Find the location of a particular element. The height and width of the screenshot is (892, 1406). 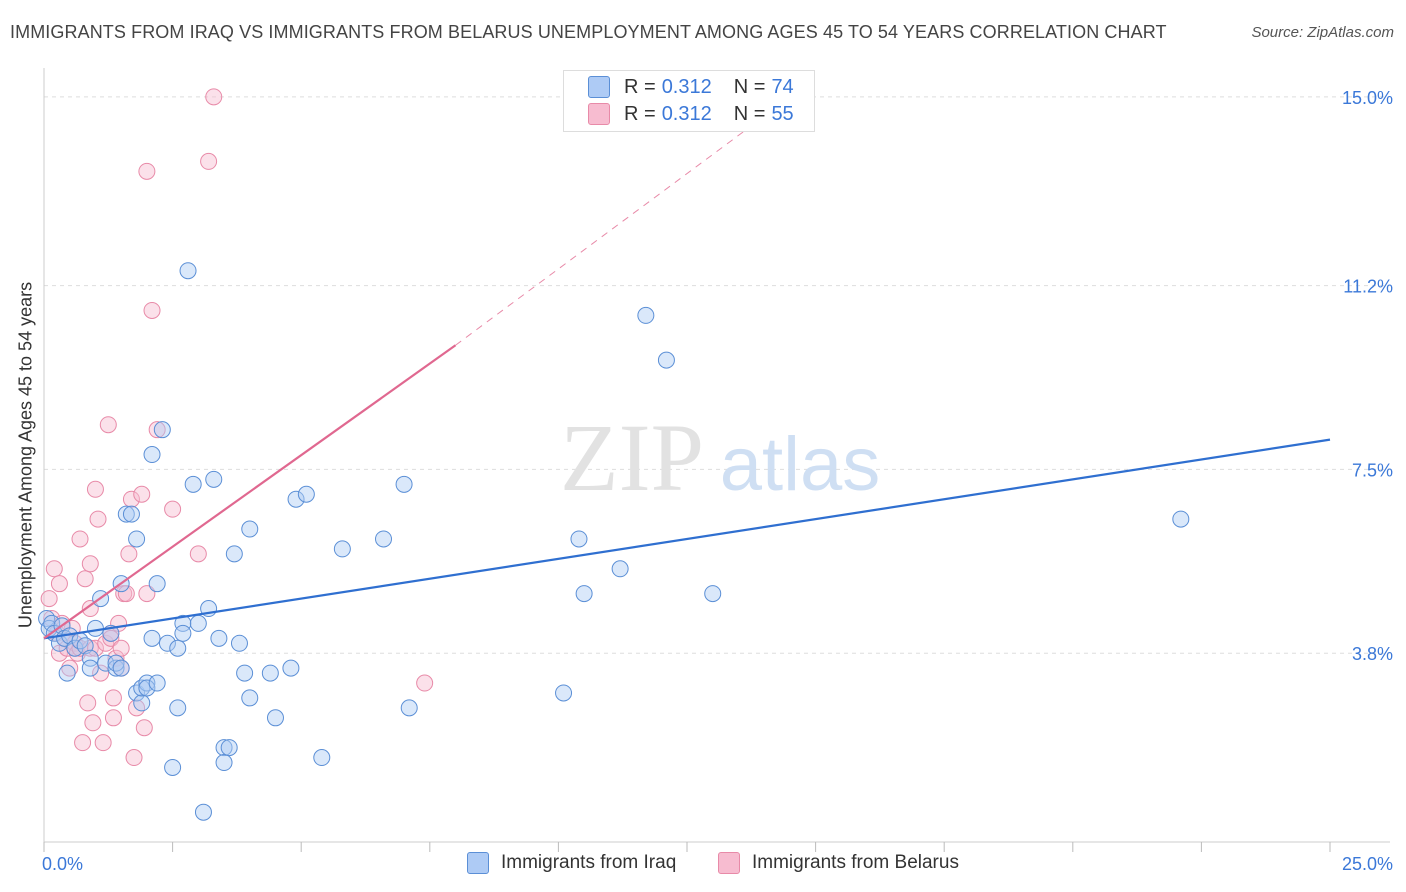

watermark-zip: ZIP is located at coordinates (632, 457).